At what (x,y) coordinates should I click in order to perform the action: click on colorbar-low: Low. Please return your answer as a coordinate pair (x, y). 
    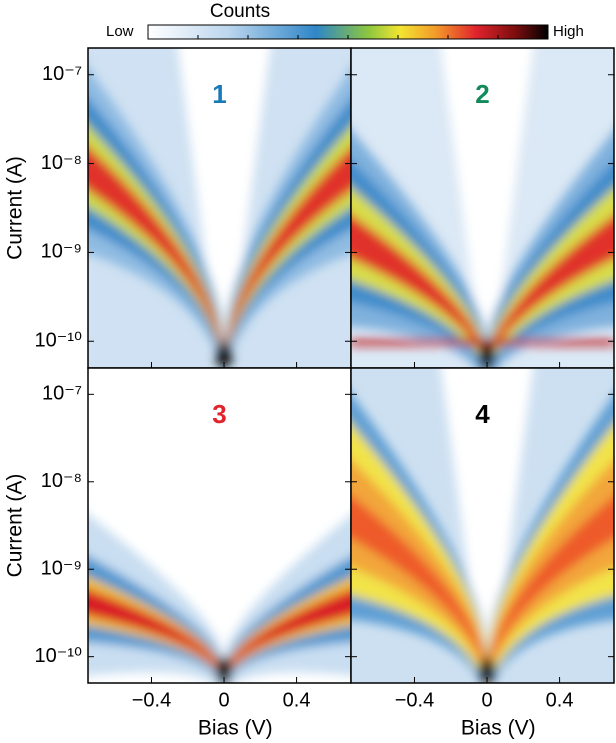
    Looking at the image, I should click on (120, 31).